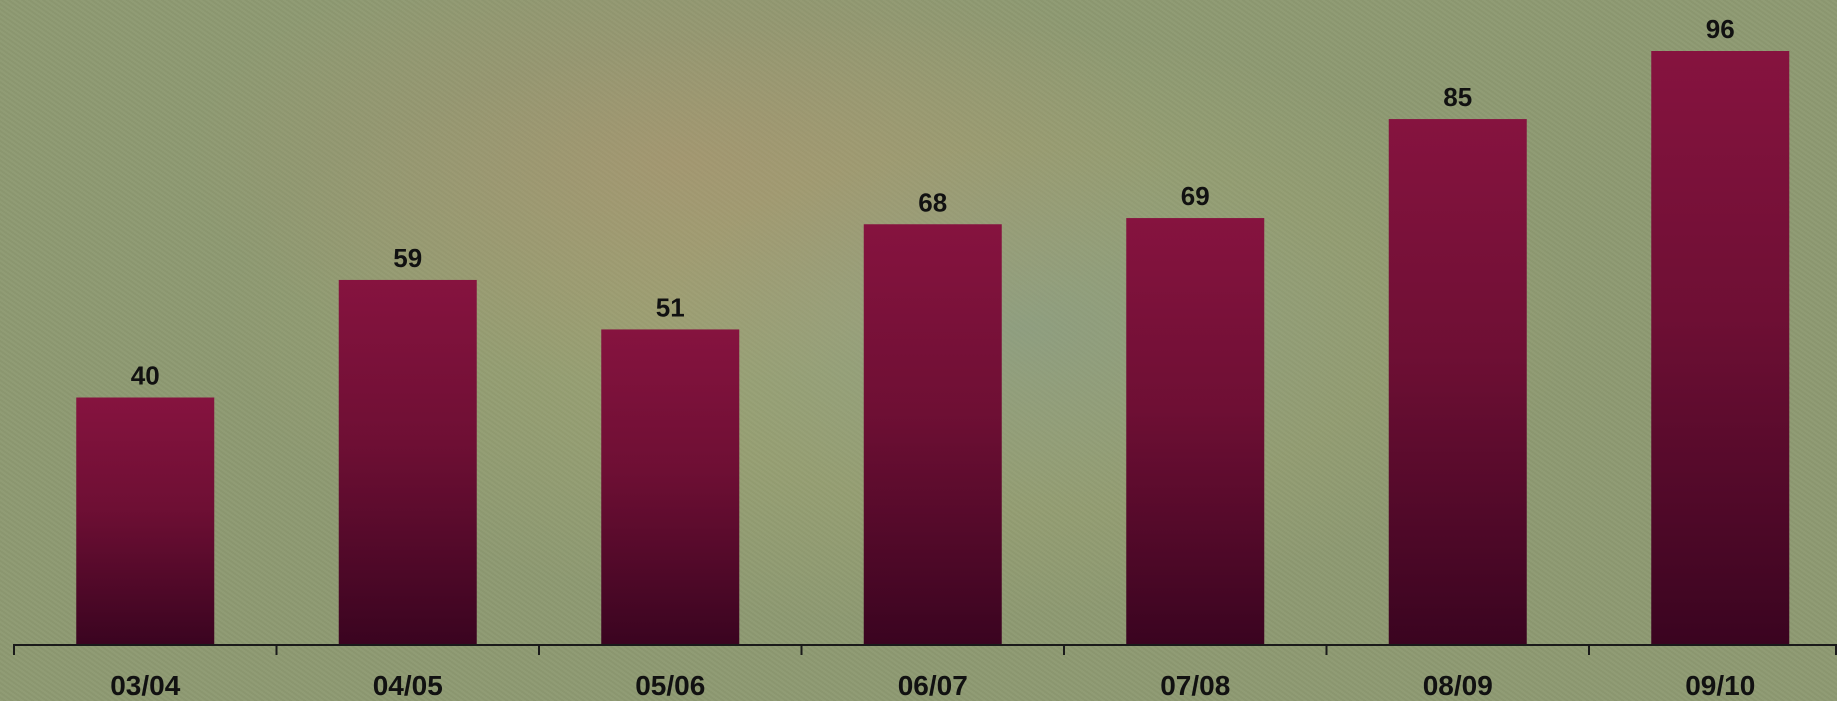 Image resolution: width=1837 pixels, height=701 pixels. I want to click on x-tick-label: 09/10, so click(1720, 685).